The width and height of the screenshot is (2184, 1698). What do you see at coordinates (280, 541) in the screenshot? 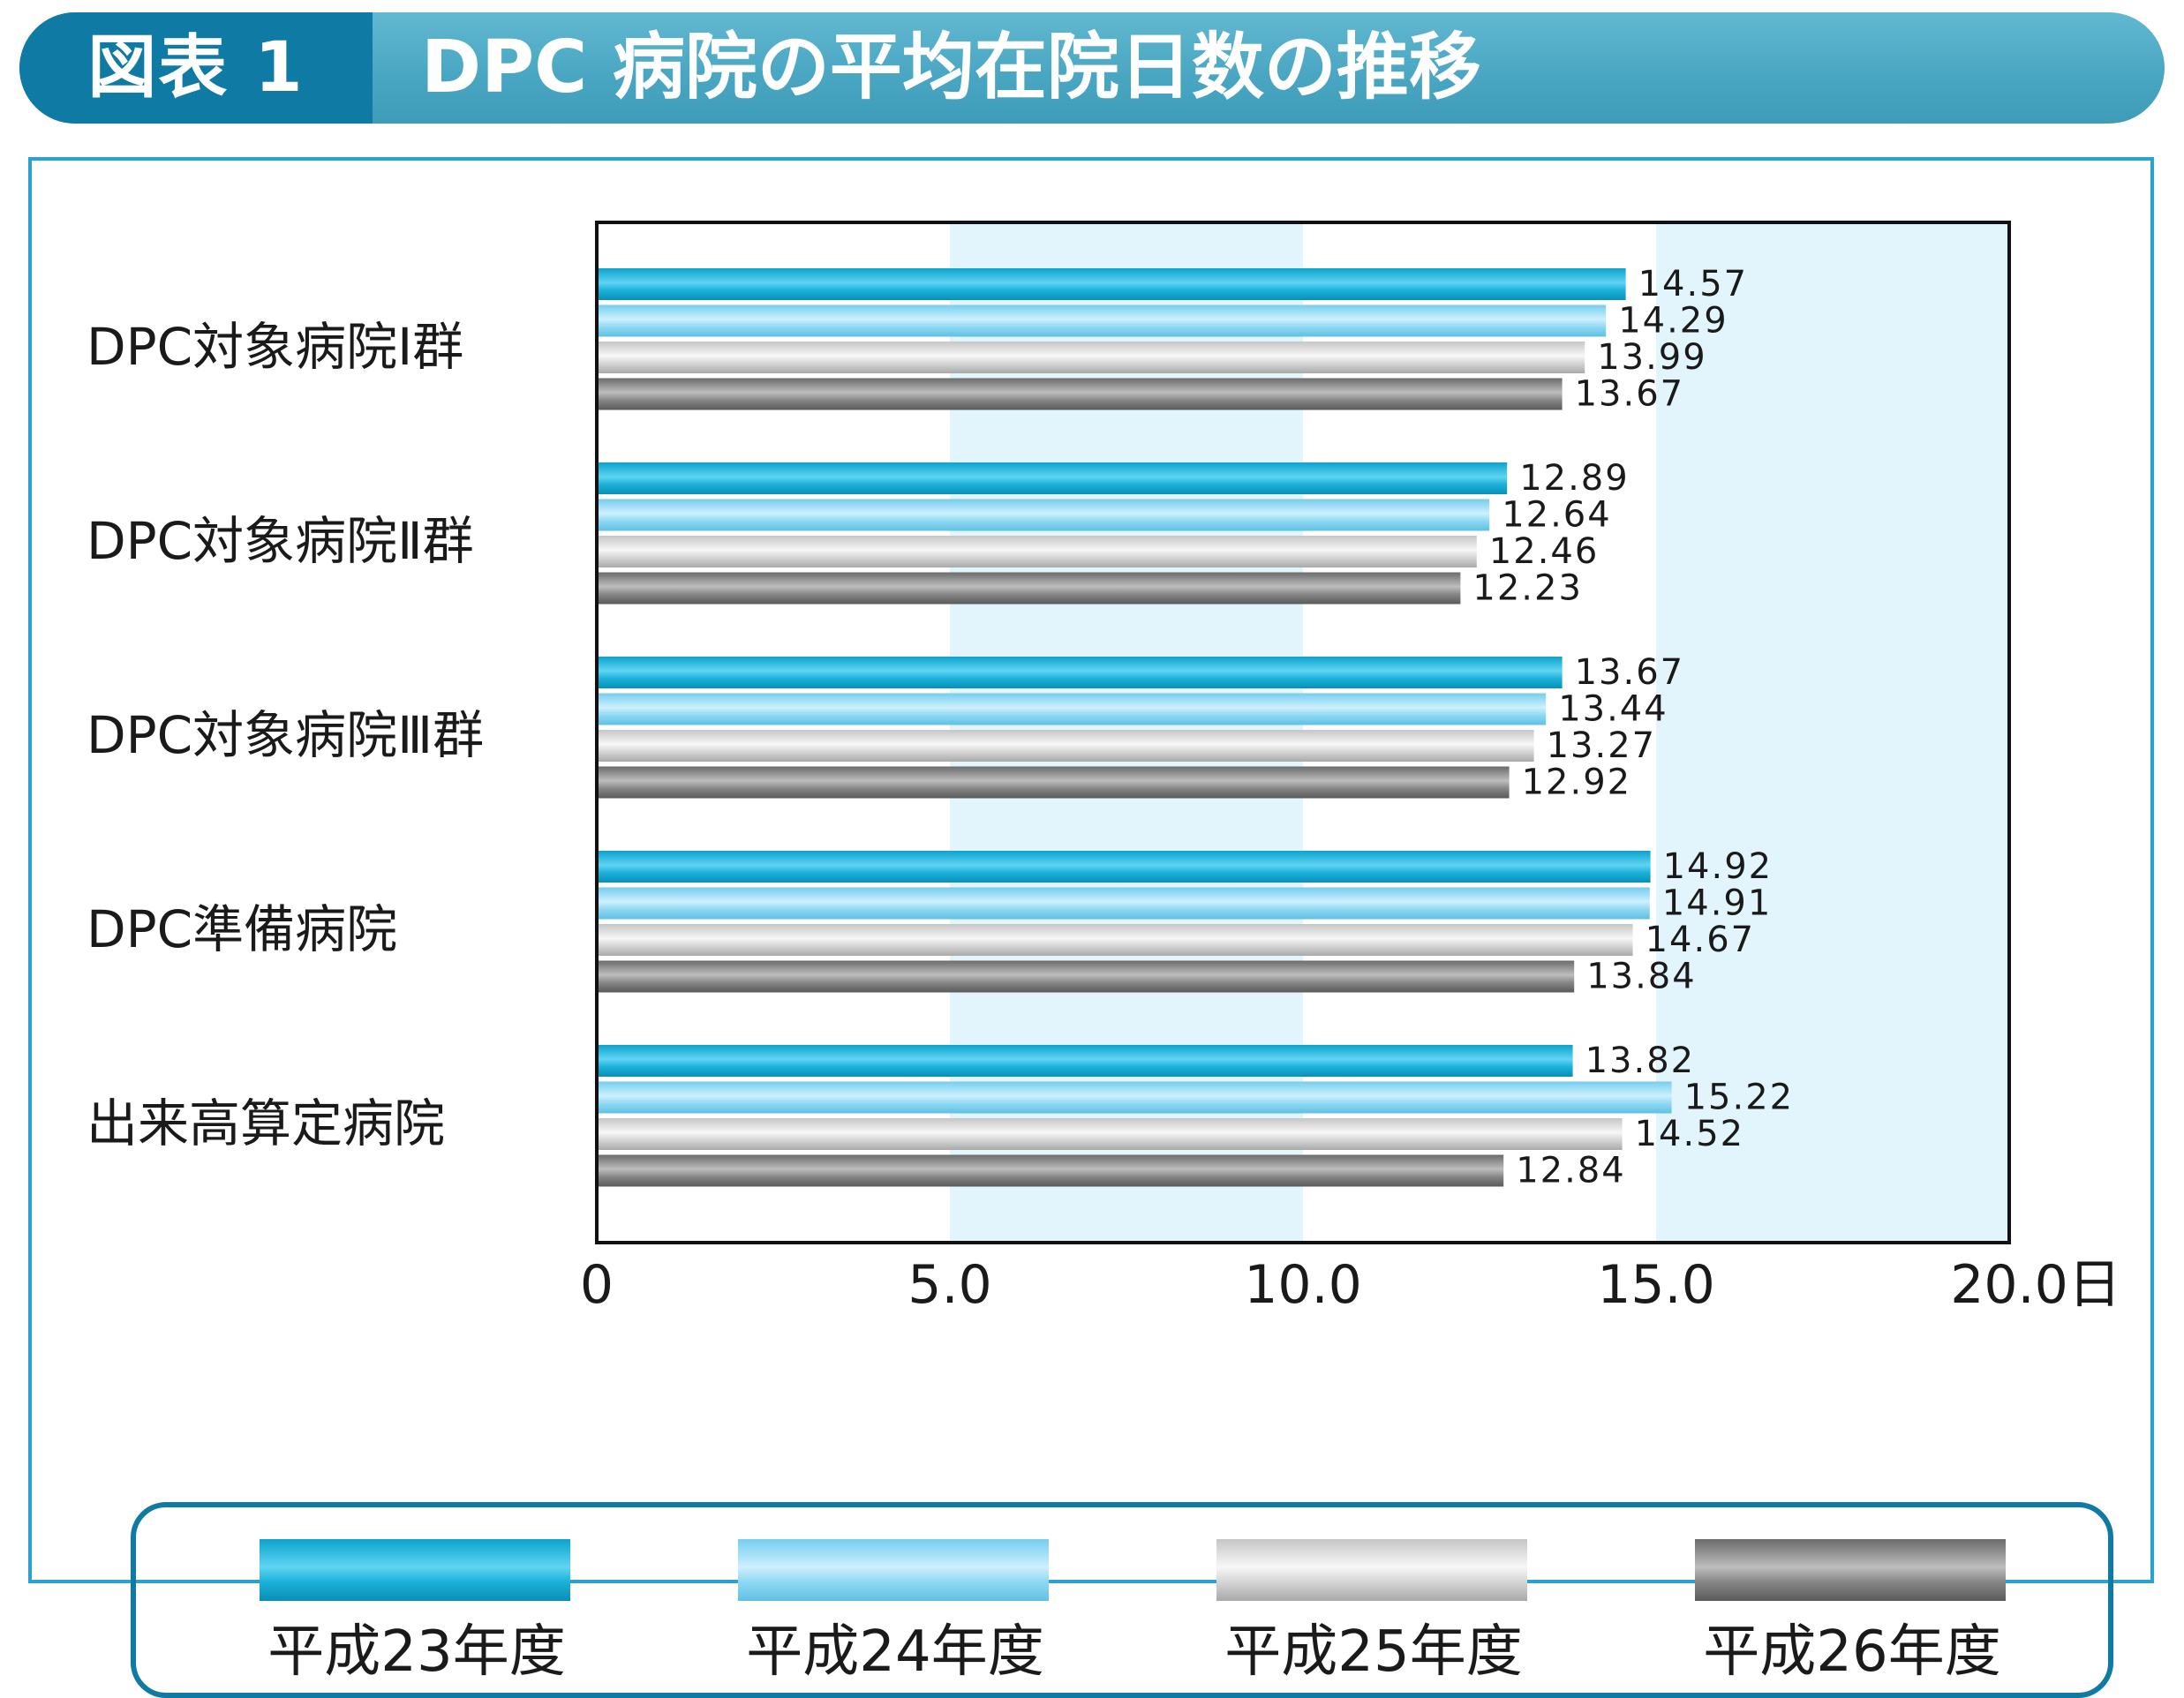
I see `category-label: DPC対象病院Ⅱ群` at bounding box center [280, 541].